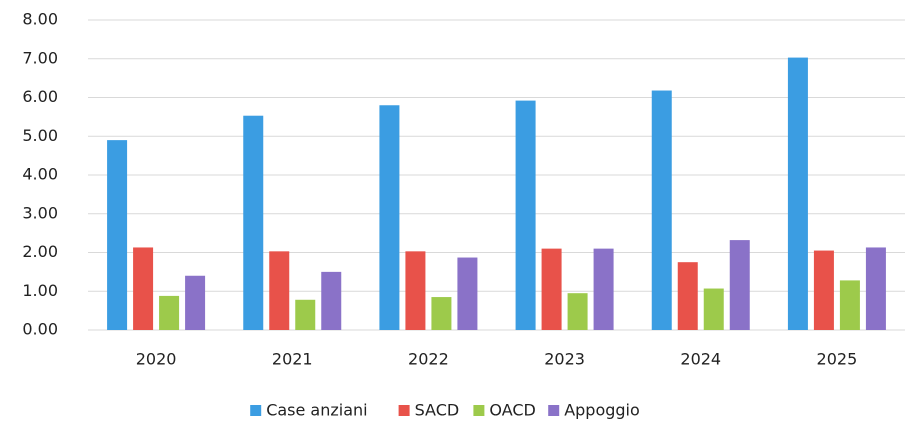 The height and width of the screenshot is (429, 910). I want to click on legend-label: Case anziani, so click(316, 410).